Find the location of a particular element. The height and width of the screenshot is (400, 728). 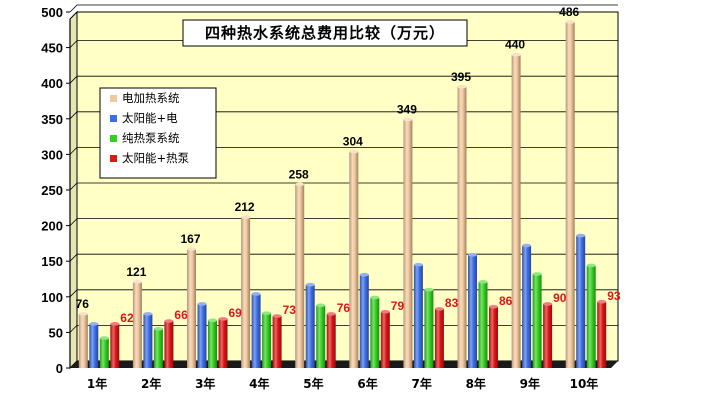

y-tick-label: 100 is located at coordinates (52, 297).